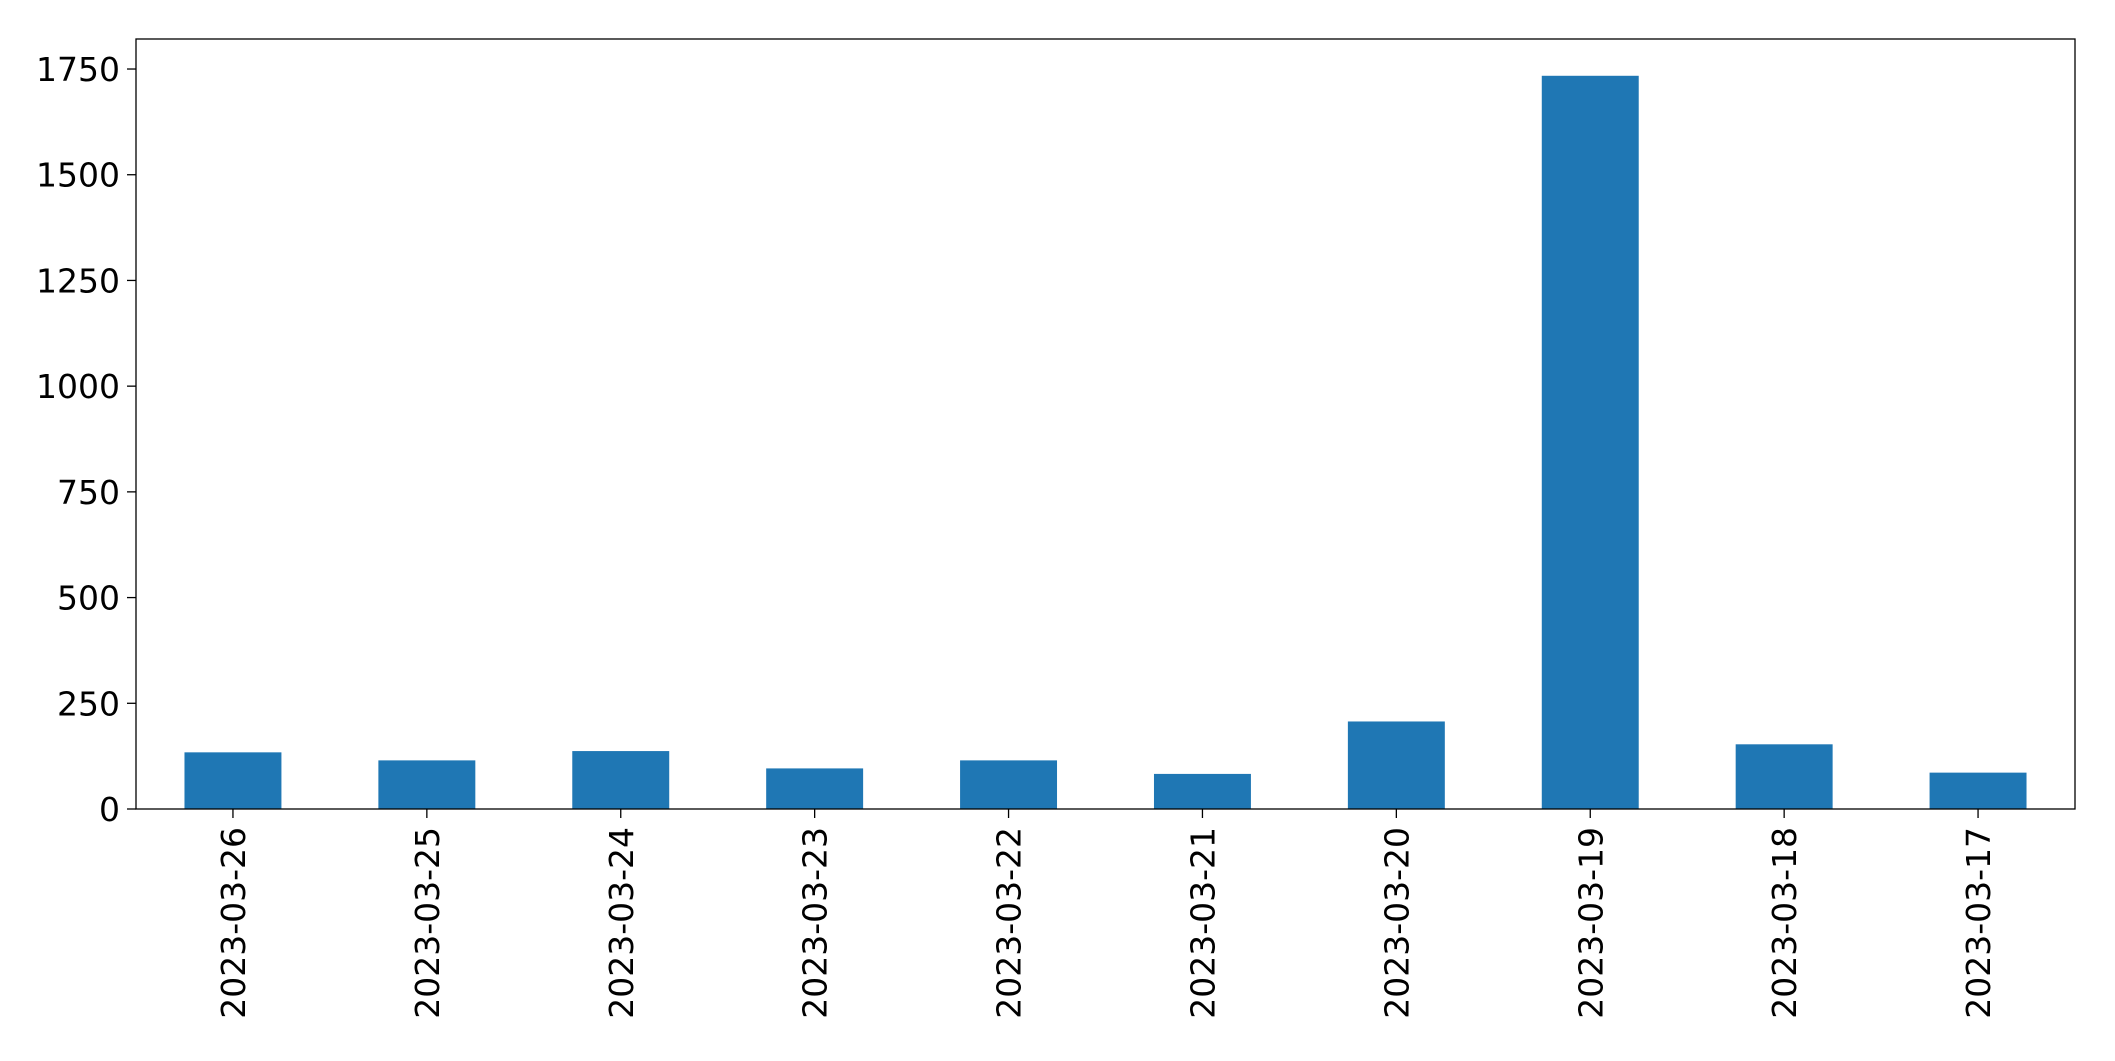 This screenshot has height=1061, width=2115. I want to click on y-tick-label: 250, so click(88, 703).